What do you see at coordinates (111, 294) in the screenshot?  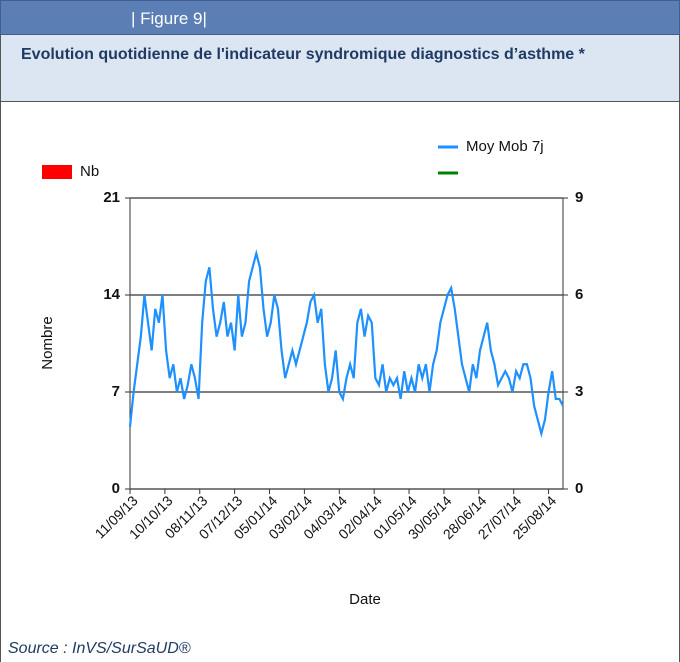 I see `y-tick-label: 14` at bounding box center [111, 294].